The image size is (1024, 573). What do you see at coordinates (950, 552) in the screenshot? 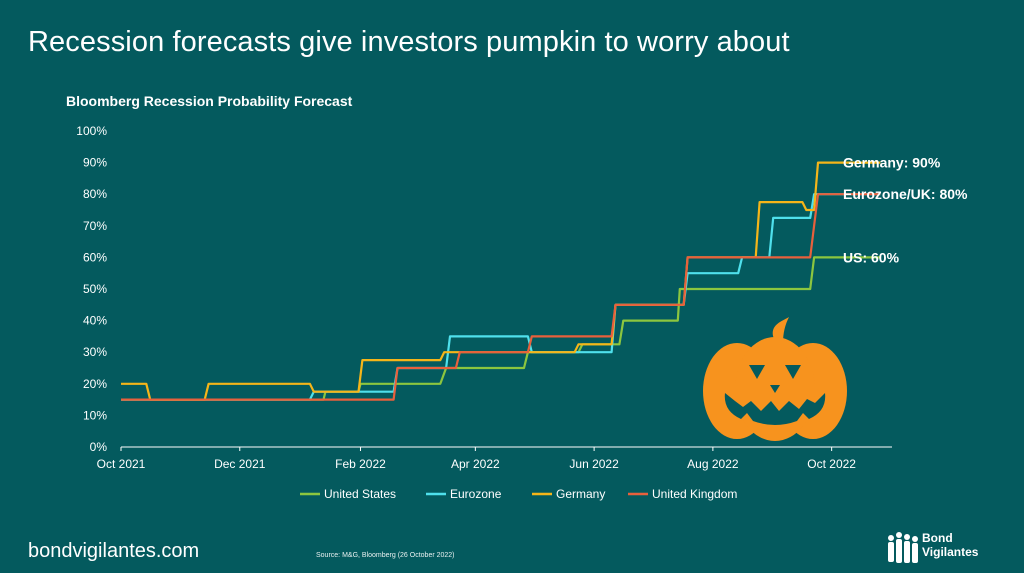
I see `logo-line-2: Vigilantes` at bounding box center [950, 552].